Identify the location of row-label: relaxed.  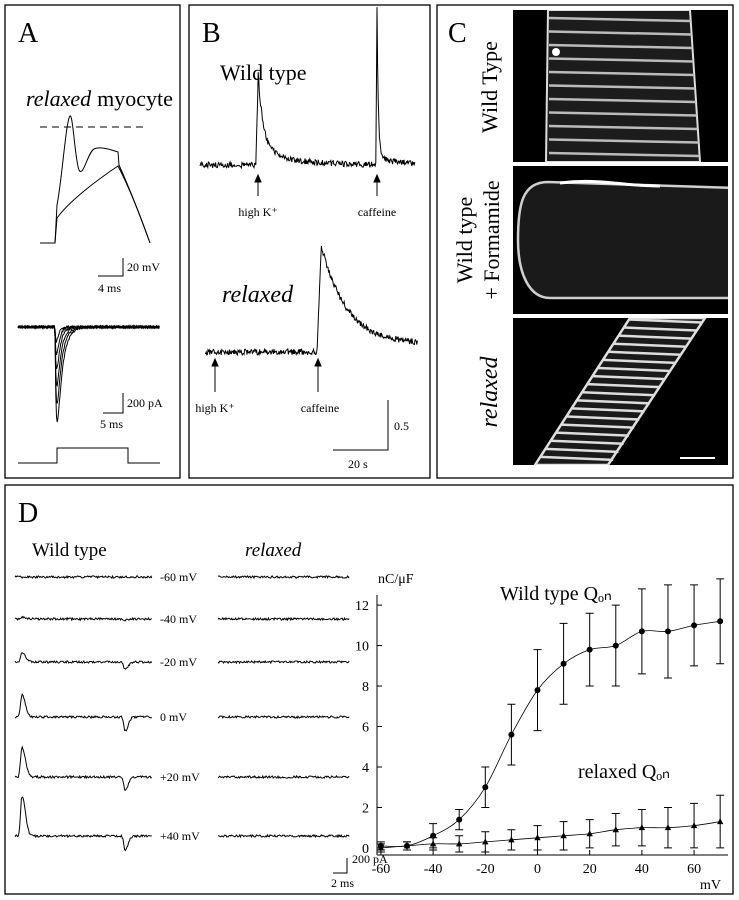
(490, 391).